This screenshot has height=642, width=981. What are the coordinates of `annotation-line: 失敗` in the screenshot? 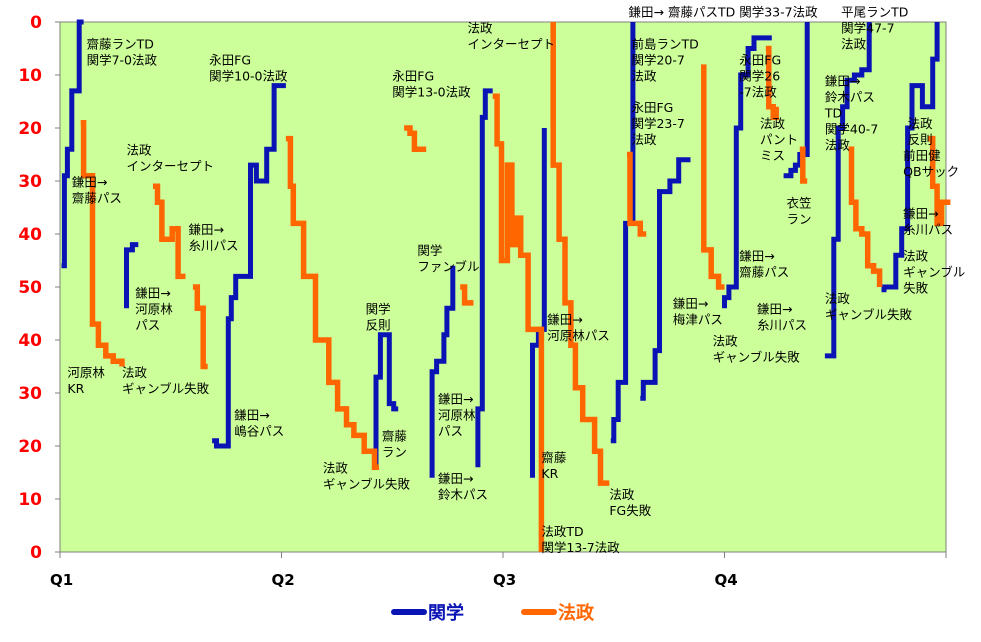 It's located at (916, 288).